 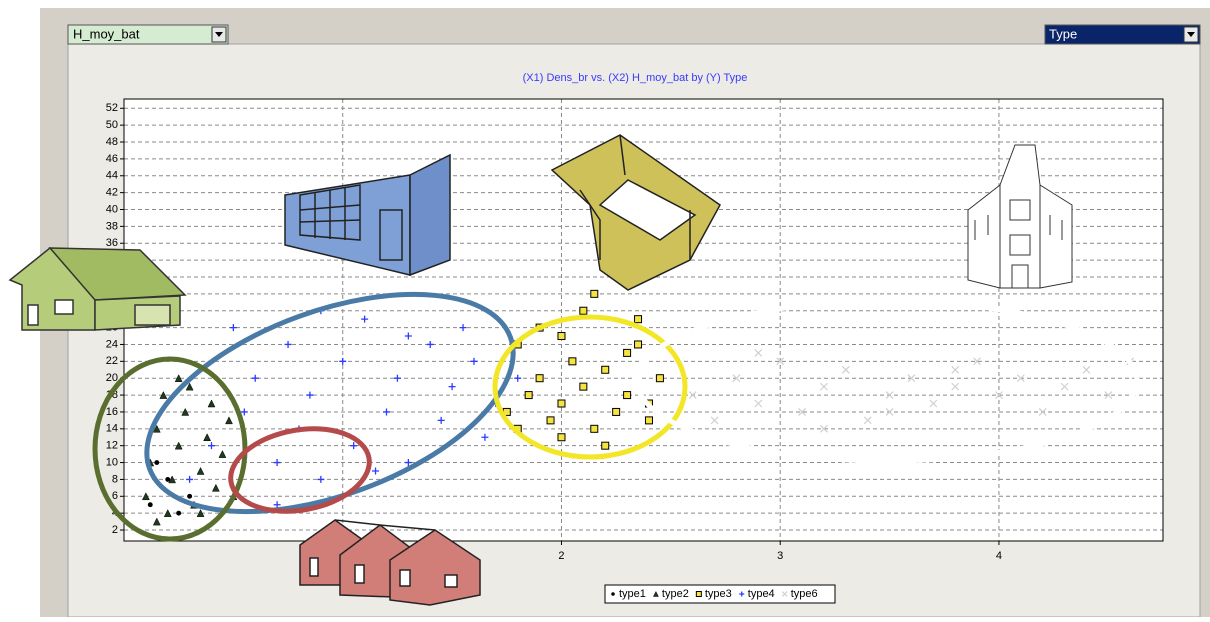 I want to click on y-tick-label: 44, so click(x=112, y=176).